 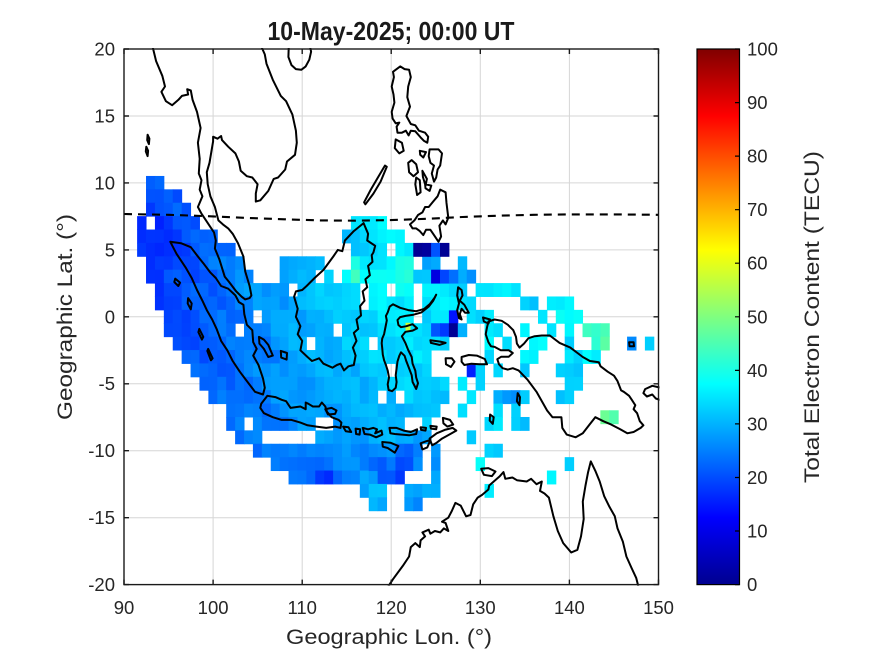 What do you see at coordinates (104, 116) in the screenshot?
I see `svg-text: 15` at bounding box center [104, 116].